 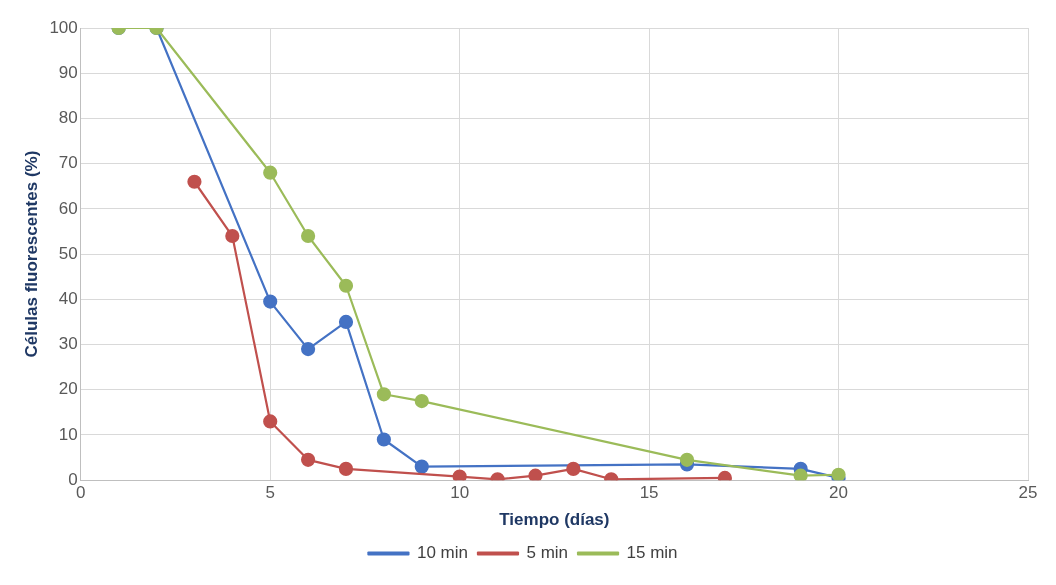 What do you see at coordinates (68, 72) in the screenshot?
I see `y-tick-label: 90` at bounding box center [68, 72].